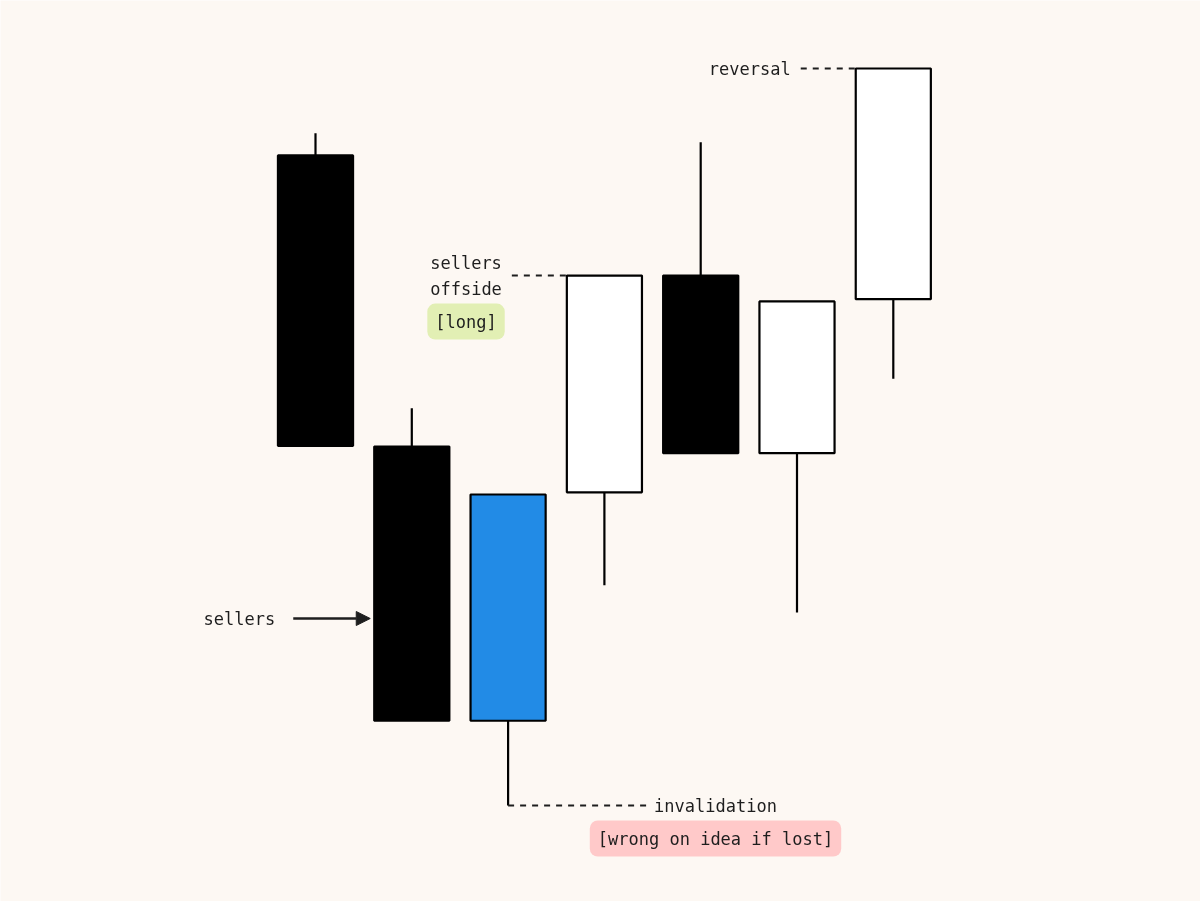  What do you see at coordinates (749, 68) in the screenshot?
I see `annotation: reversal` at bounding box center [749, 68].